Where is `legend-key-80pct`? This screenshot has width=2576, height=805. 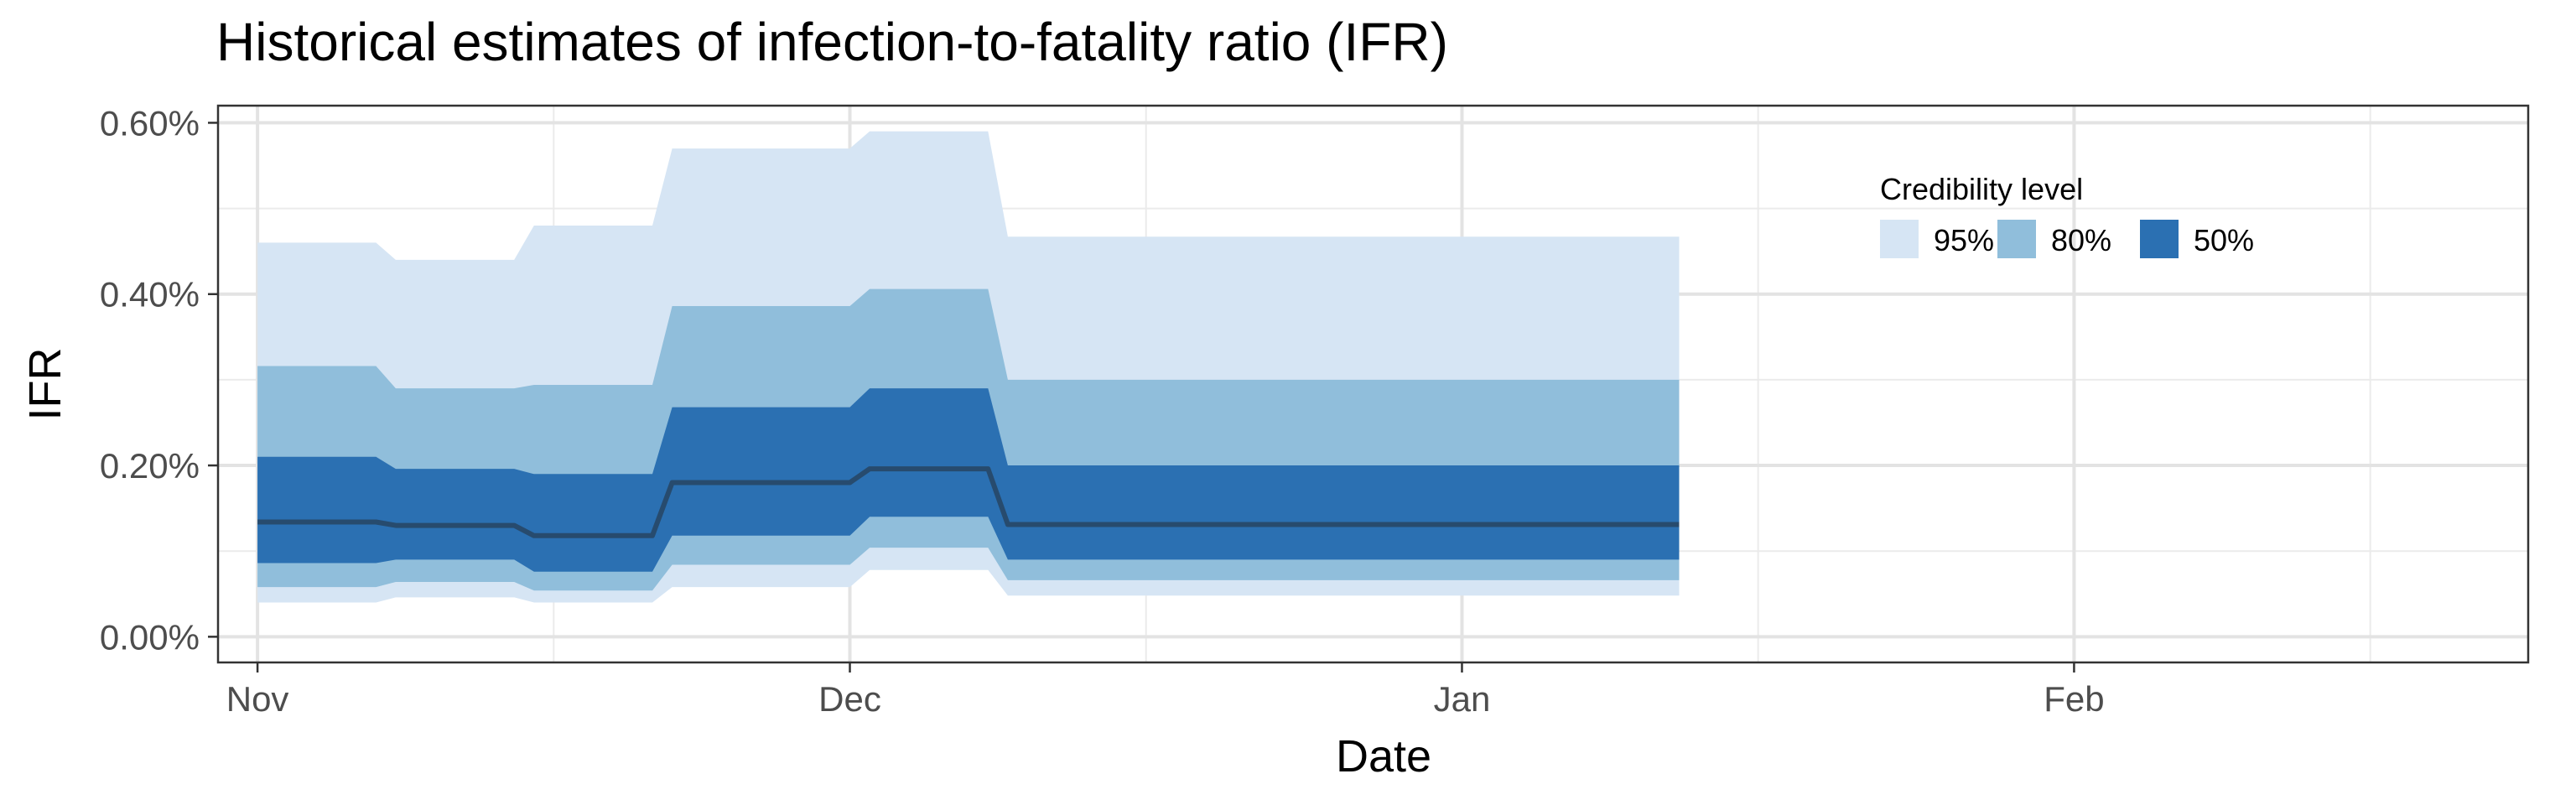 legend-key-80pct is located at coordinates (2016, 239).